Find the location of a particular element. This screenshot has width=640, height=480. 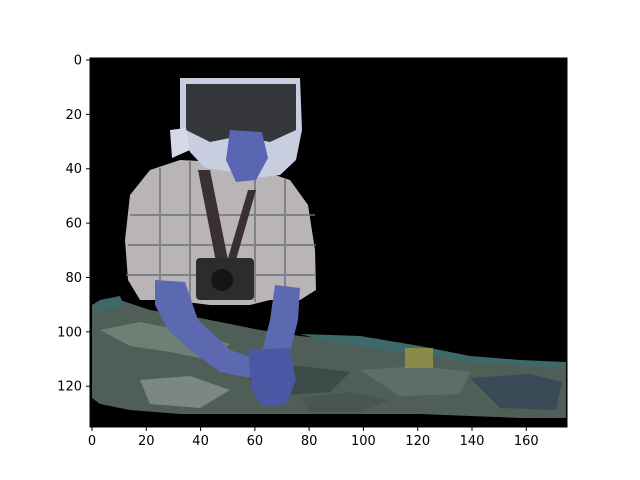

y-tick-label: 80 is located at coordinates (73, 278).